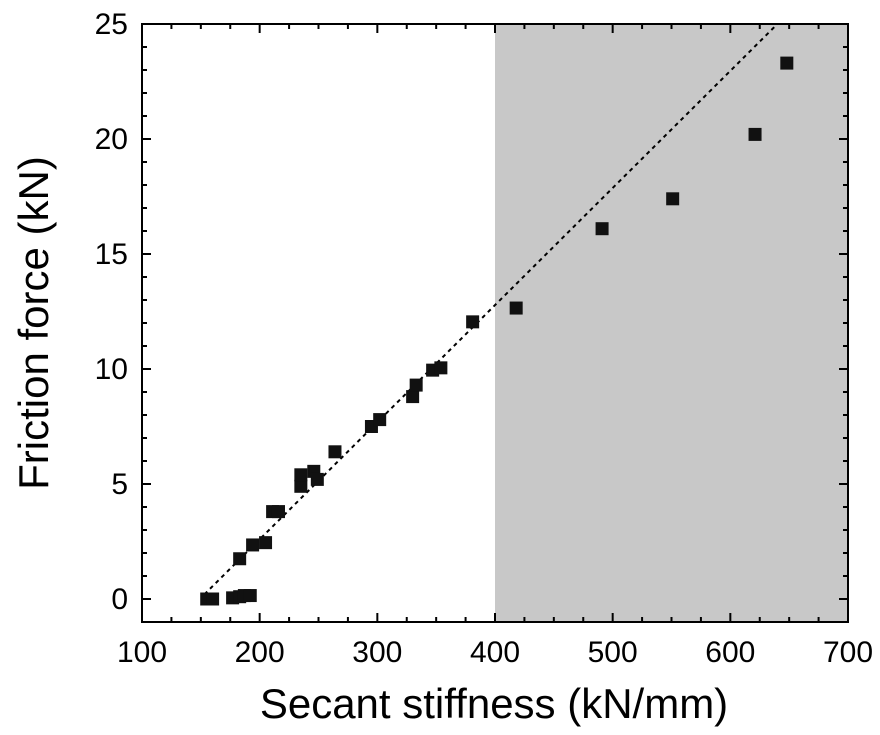  I want to click on x-axis-title: Secant stiffness (kN/mm), so click(494, 703).